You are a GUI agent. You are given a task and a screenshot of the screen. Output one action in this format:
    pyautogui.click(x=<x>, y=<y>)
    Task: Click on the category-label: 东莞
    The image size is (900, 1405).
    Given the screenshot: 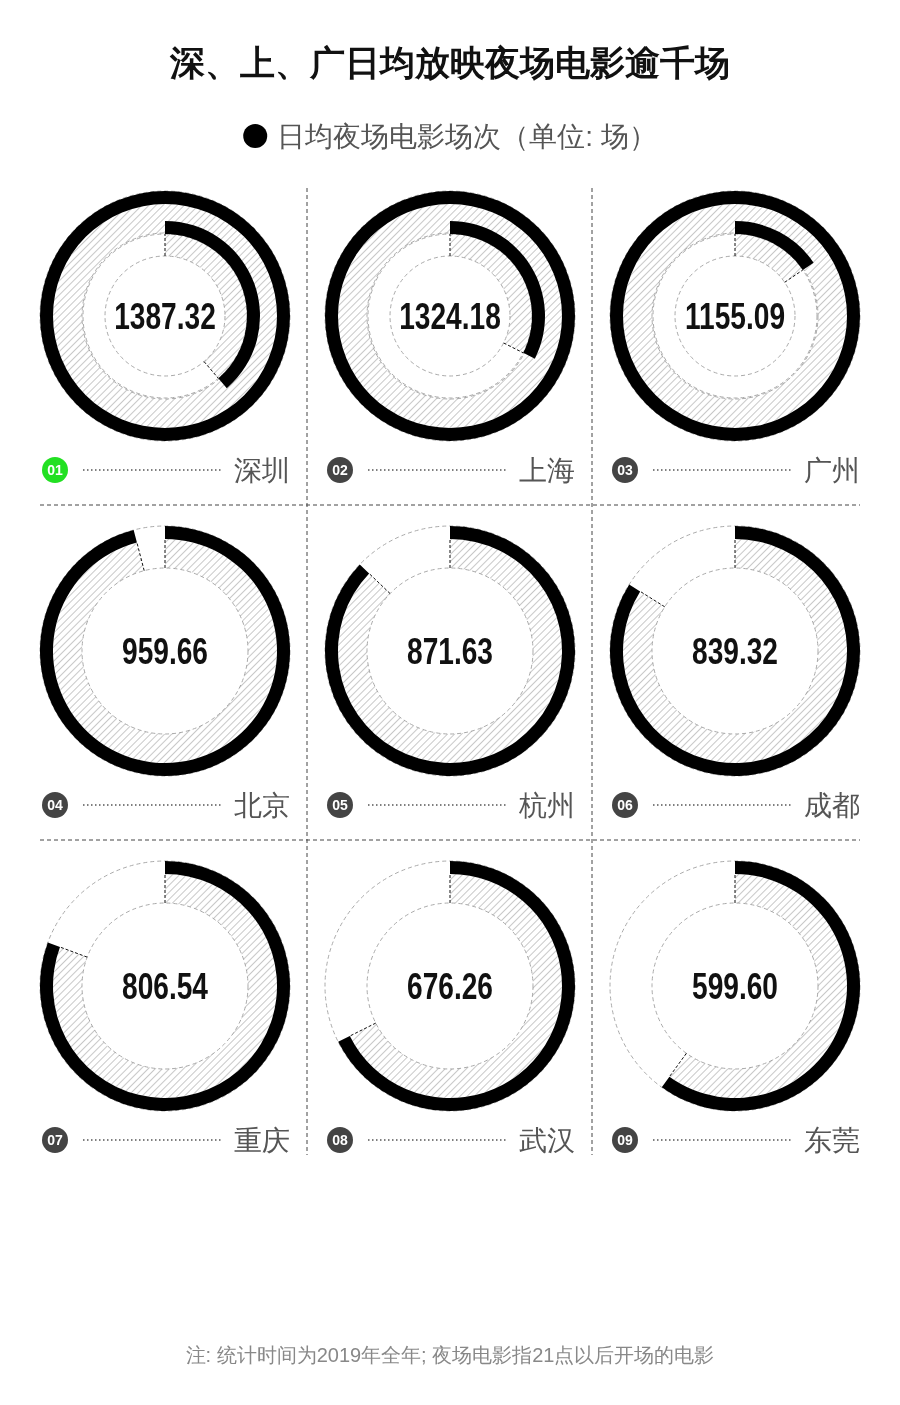 What is the action you would take?
    pyautogui.click(x=832, y=1140)
    